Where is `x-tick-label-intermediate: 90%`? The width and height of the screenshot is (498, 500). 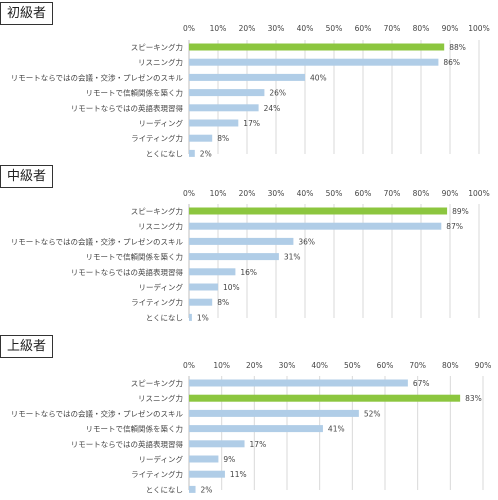 x-tick-label-intermediate: 90% is located at coordinates (450, 193).